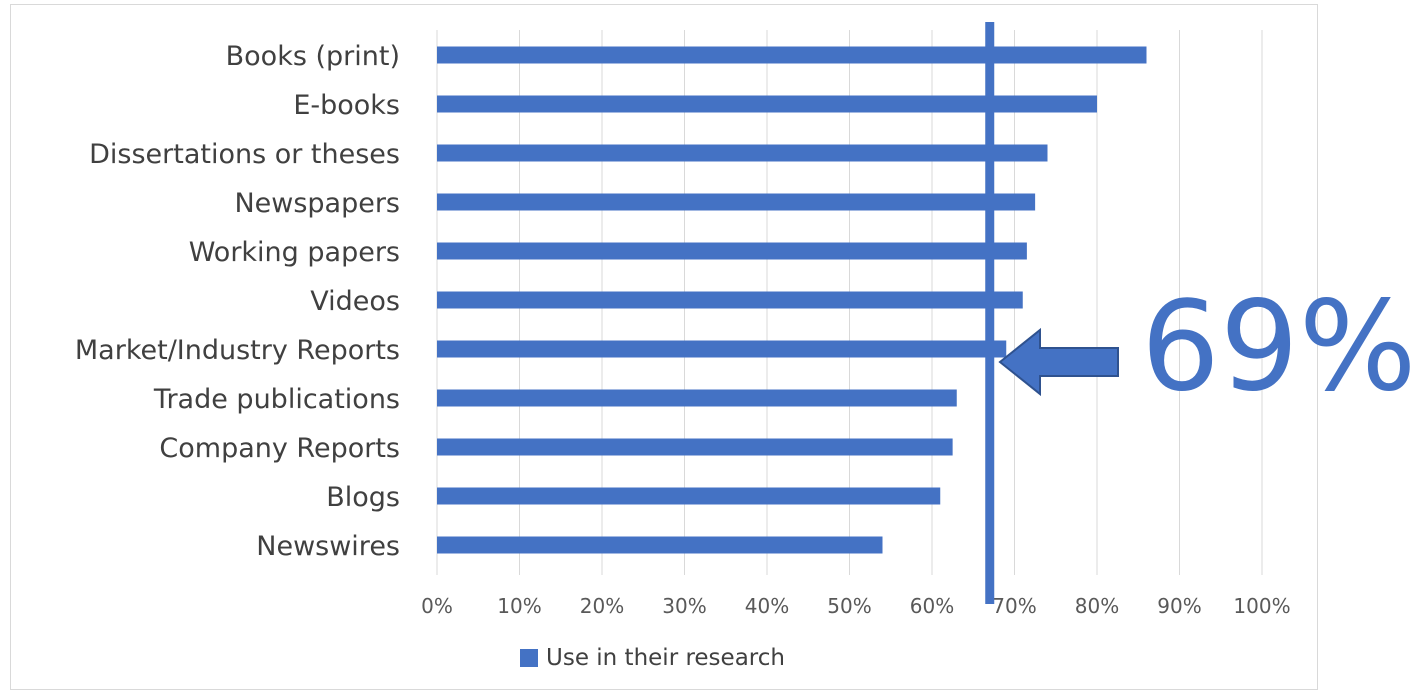 This screenshot has height=699, width=1412. What do you see at coordinates (1097, 606) in the screenshot?
I see `x-tick-label: 80%` at bounding box center [1097, 606].